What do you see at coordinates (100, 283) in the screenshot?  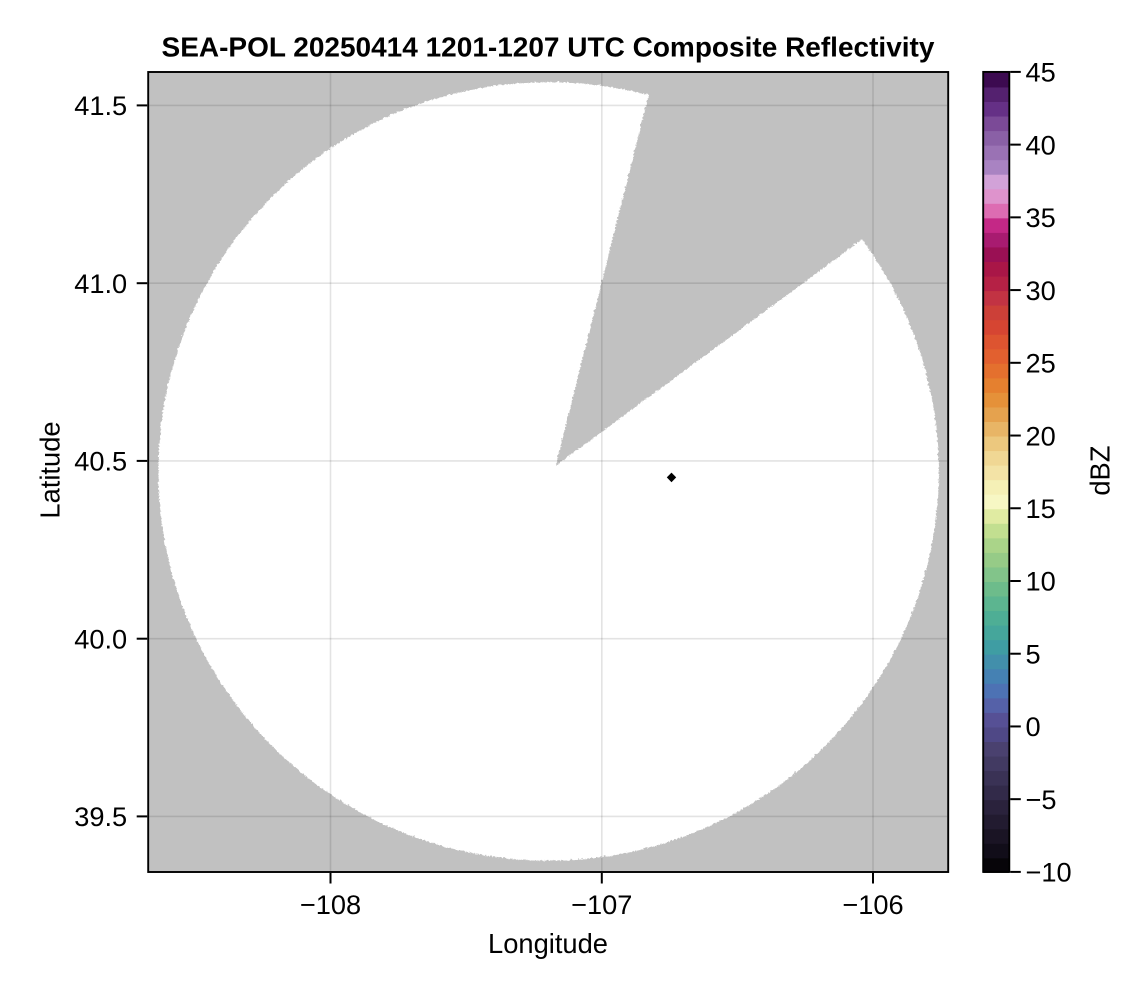 I see `svg-text: 41.0` at bounding box center [100, 283].